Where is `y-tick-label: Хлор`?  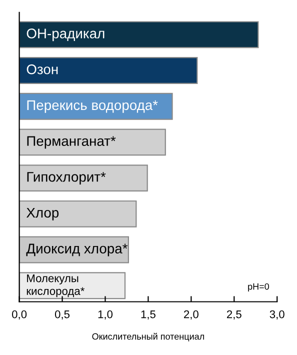
y-tick-label: Хлор is located at coordinates (42, 214).